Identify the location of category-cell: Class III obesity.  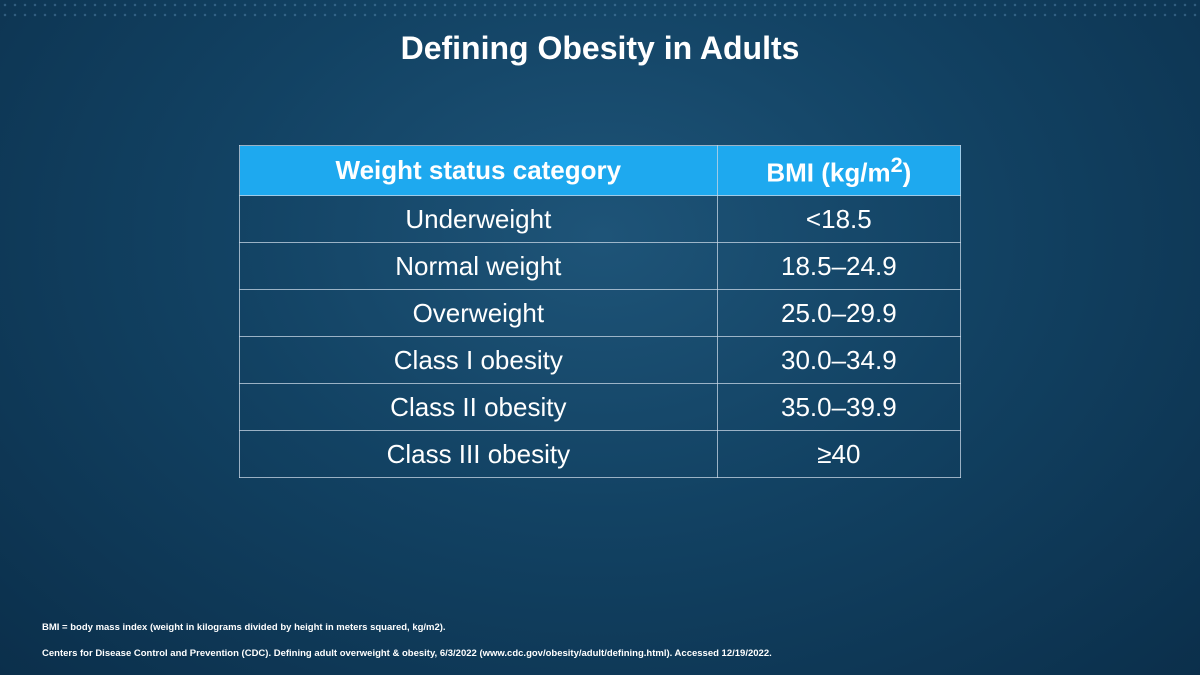
(478, 454).